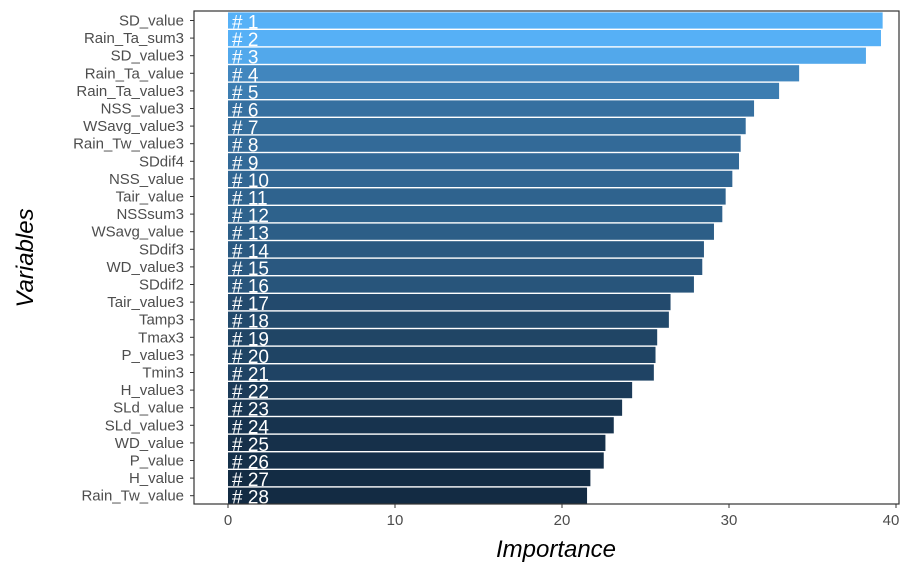 The width and height of the screenshot is (901, 564). What do you see at coordinates (441, 372) in the screenshot?
I see `bar-Tmin3` at bounding box center [441, 372].